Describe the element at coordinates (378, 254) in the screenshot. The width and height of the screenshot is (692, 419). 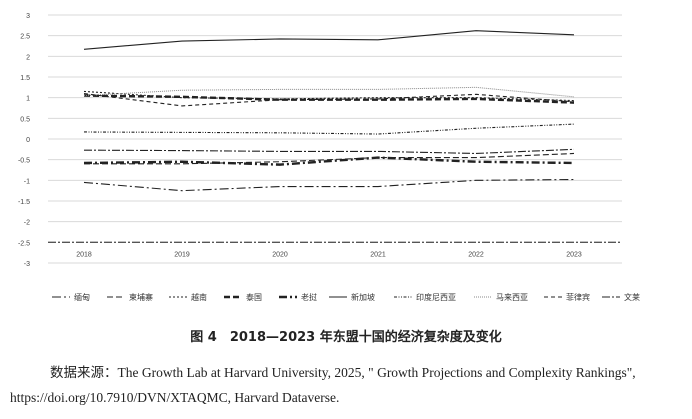
I see `x-tick-label: 2021` at that location.